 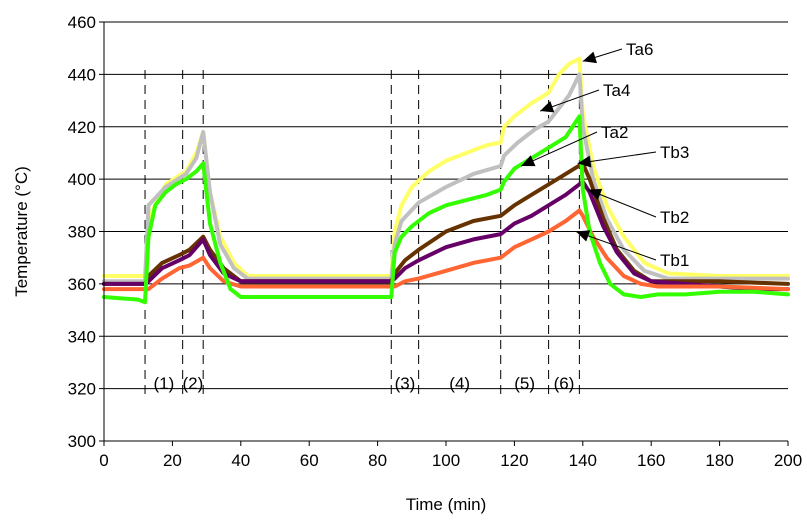 What do you see at coordinates (651, 460) in the screenshot?
I see `x-tick-label-160: 160` at bounding box center [651, 460].